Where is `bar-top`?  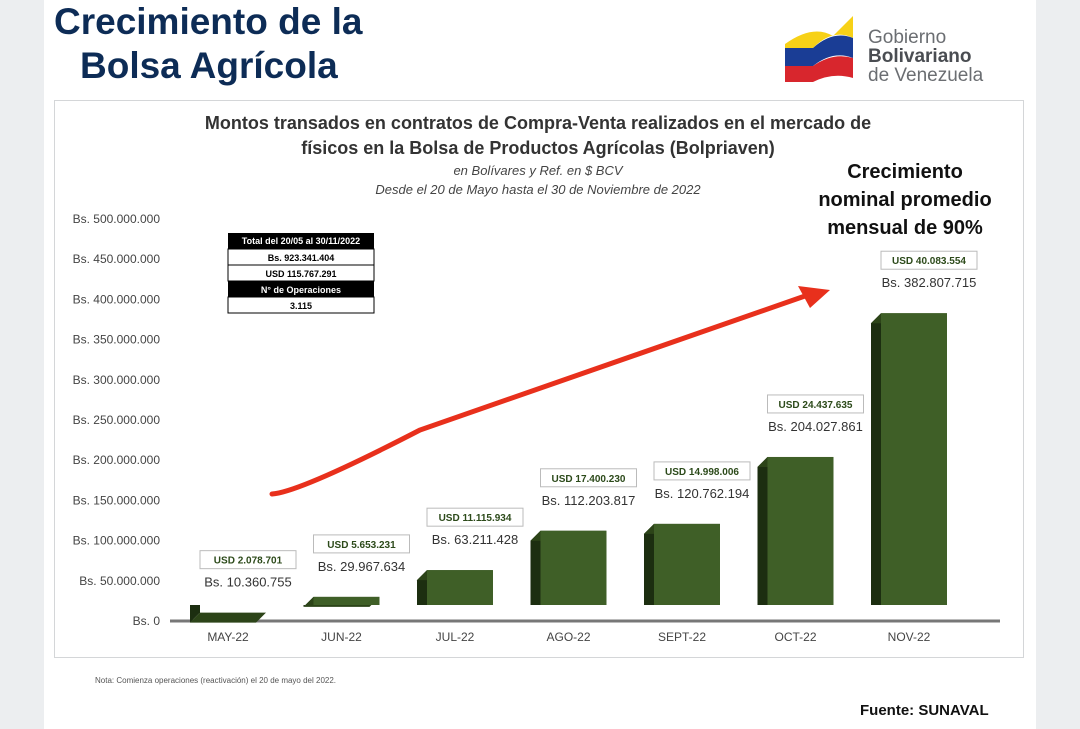
bar-top is located at coordinates (228, 617).